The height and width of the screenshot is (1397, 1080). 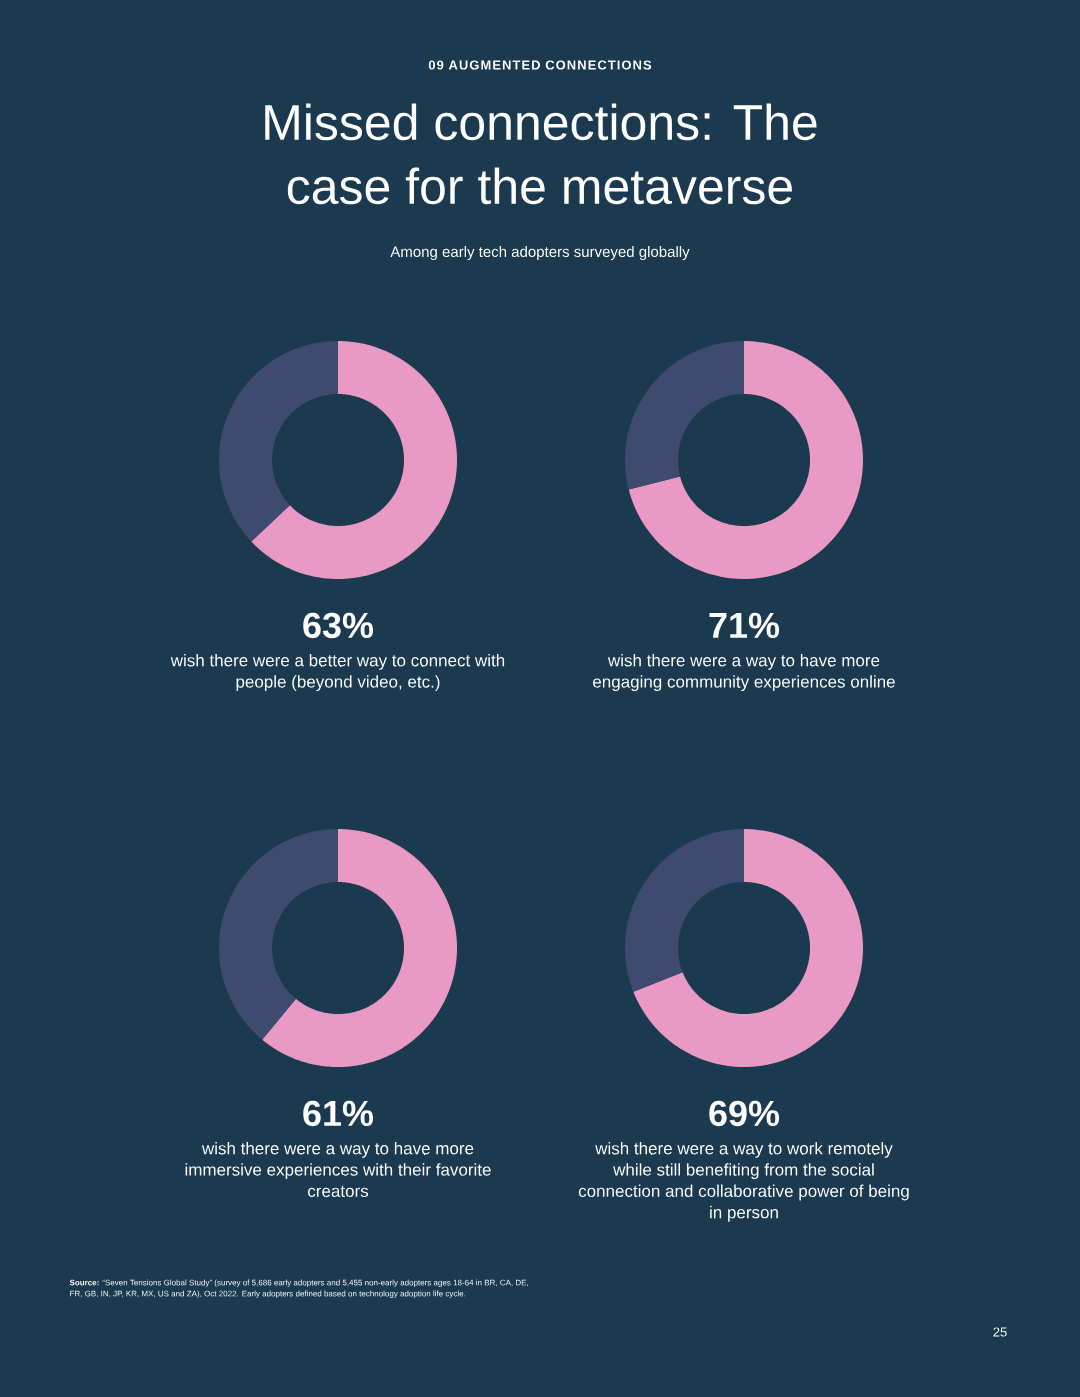 I want to click on text: wish there were a way to work remotely while still benefiting from the social connection and collaborative power of being in person, so click(x=743, y=1181).